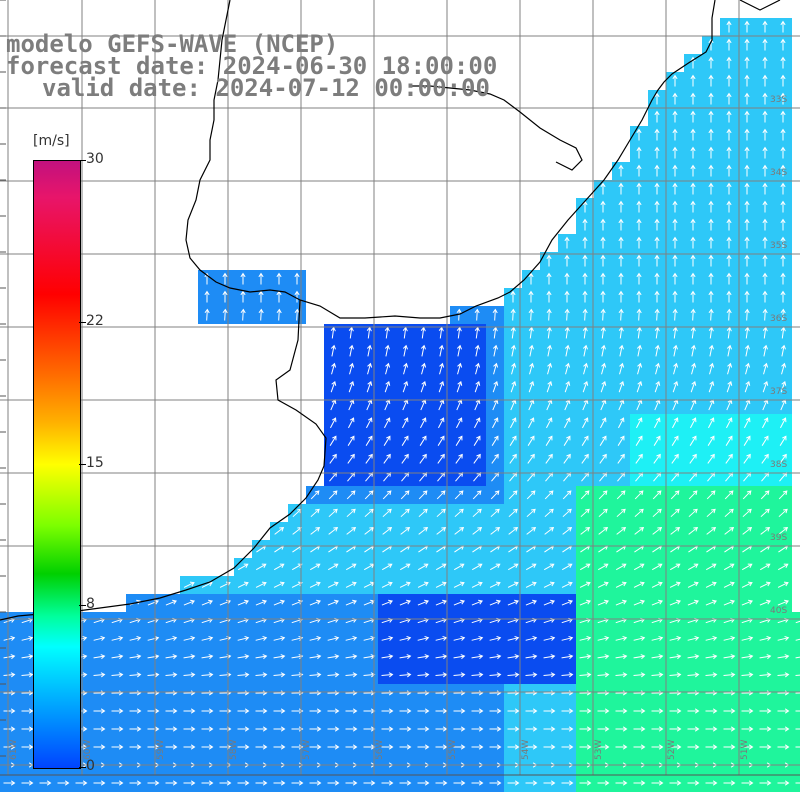  Describe the element at coordinates (778, 100) in the screenshot. I see `latitude-label: 33S` at that location.